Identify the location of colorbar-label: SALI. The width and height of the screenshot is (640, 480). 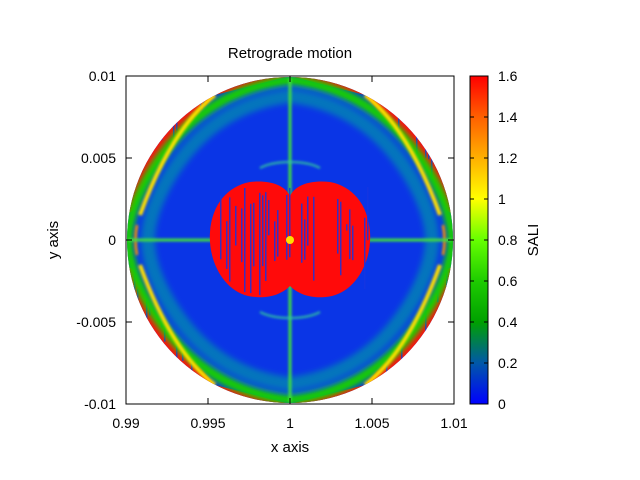
(533, 240).